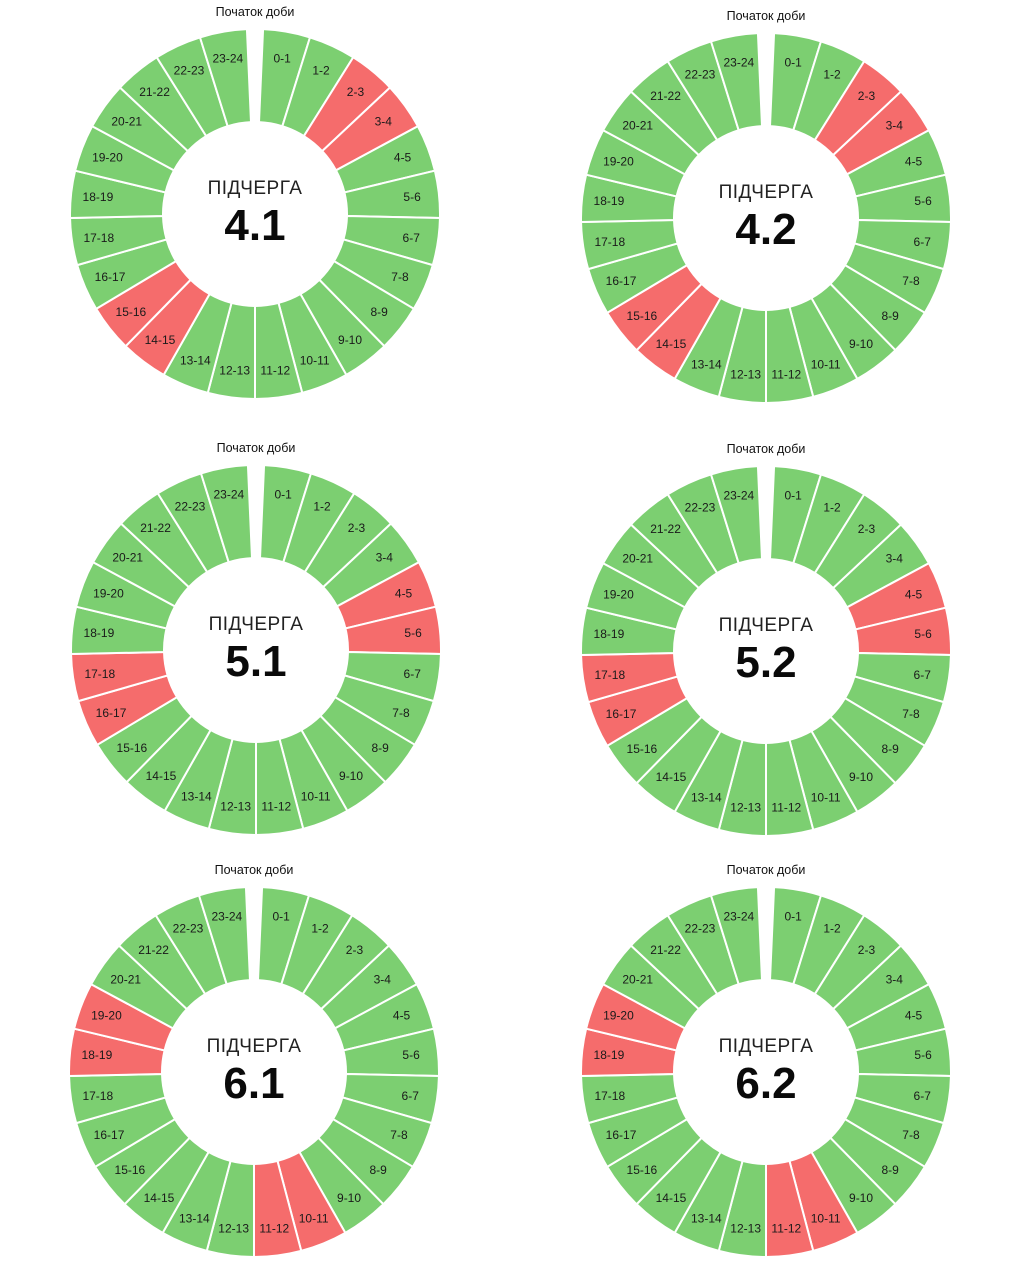 This screenshot has width=1023, height=1280. I want to click on subqueue-number: 5.2, so click(765, 662).